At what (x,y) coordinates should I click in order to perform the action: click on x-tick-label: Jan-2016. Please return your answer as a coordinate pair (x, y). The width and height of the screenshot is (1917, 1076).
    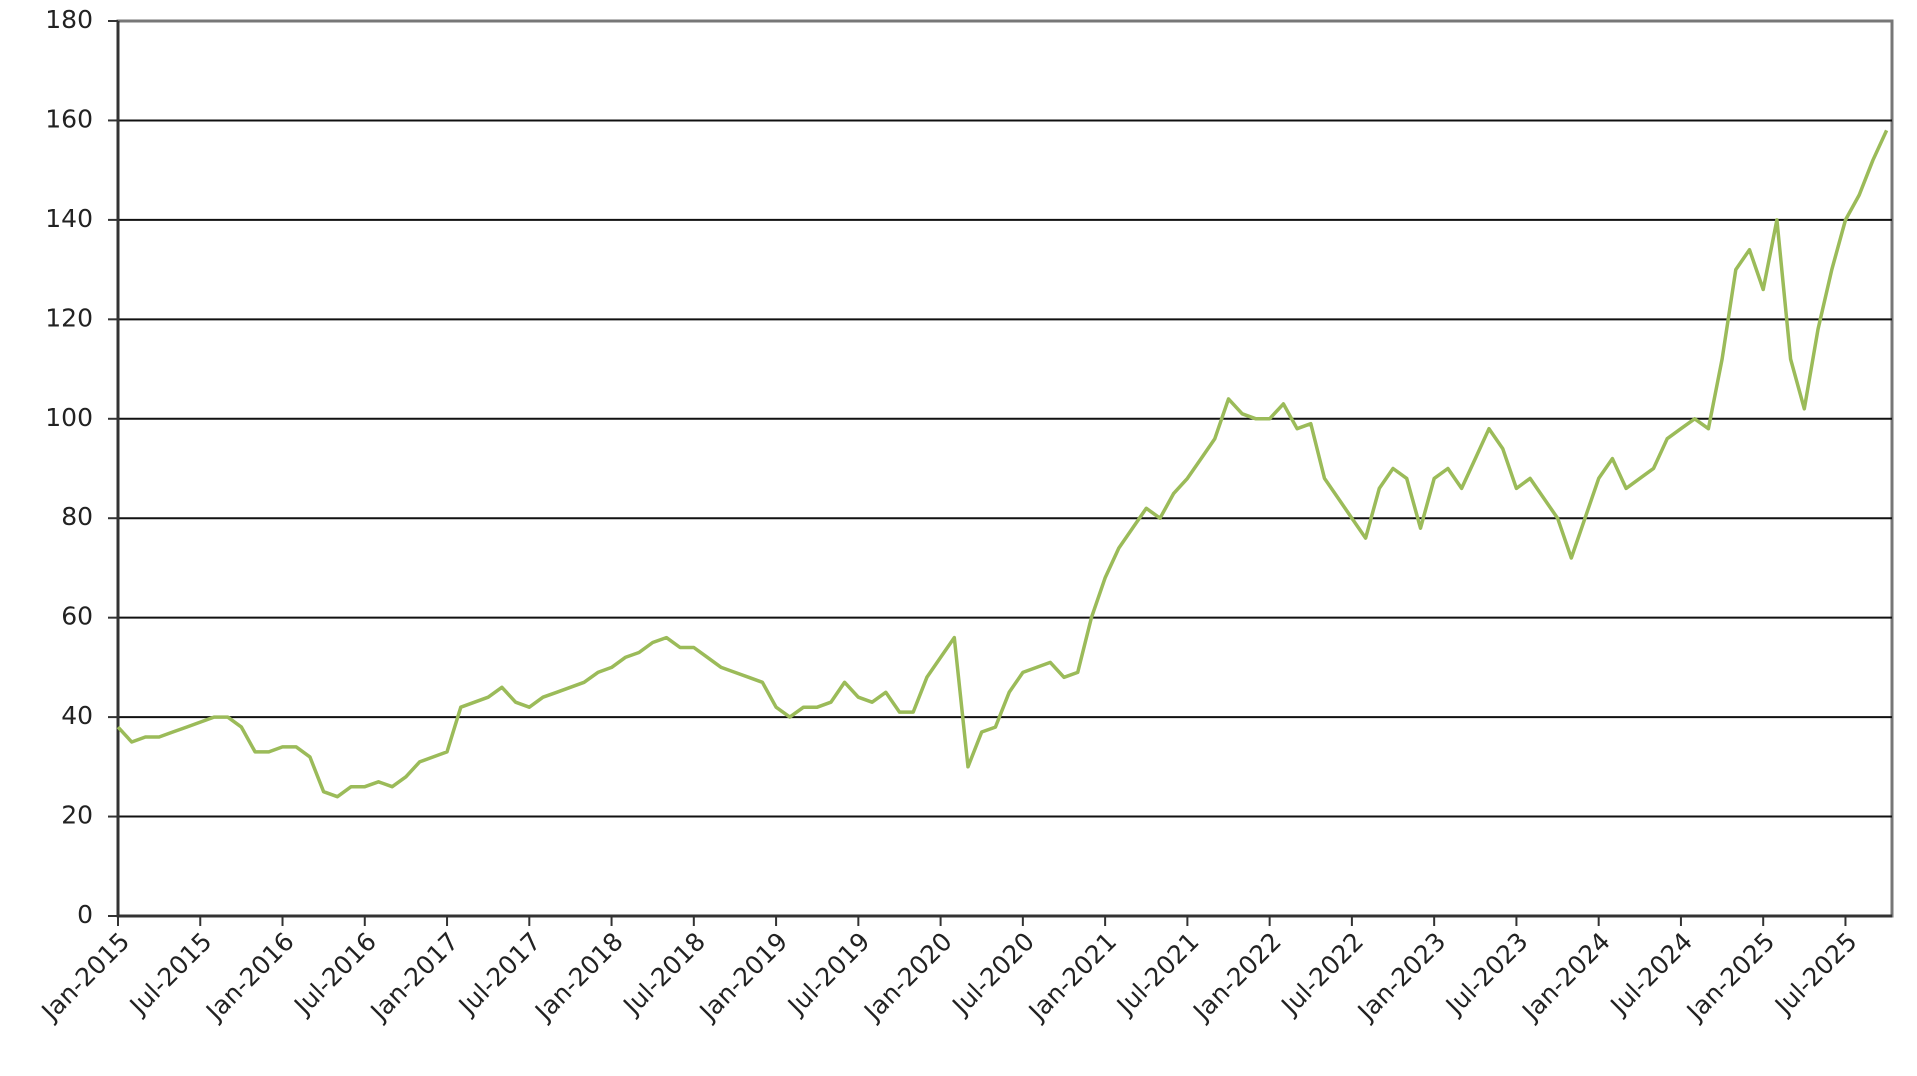
    Looking at the image, I should click on (249, 977).